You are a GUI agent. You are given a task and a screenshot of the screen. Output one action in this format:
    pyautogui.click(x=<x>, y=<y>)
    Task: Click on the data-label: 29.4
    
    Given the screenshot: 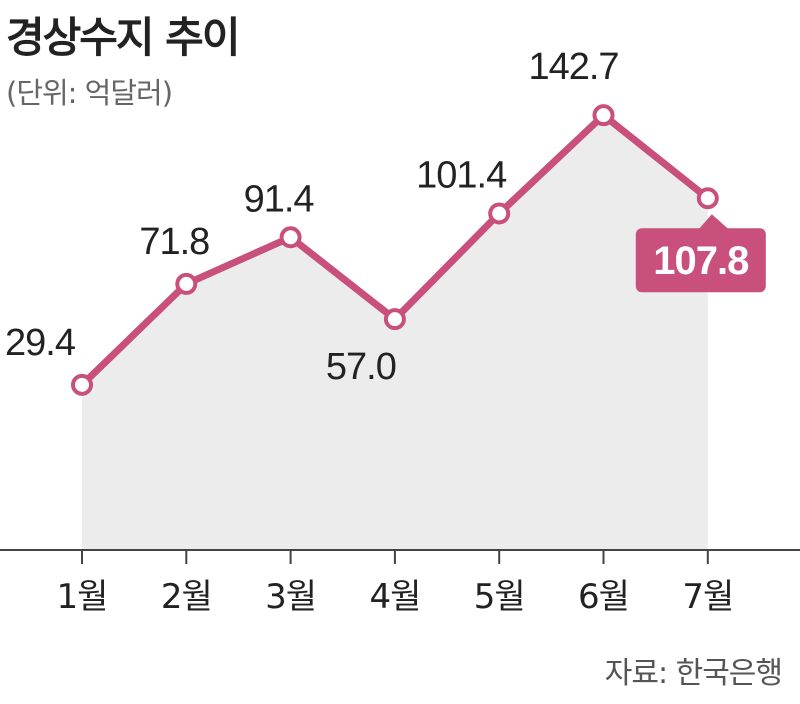 What is the action you would take?
    pyautogui.click(x=40, y=343)
    